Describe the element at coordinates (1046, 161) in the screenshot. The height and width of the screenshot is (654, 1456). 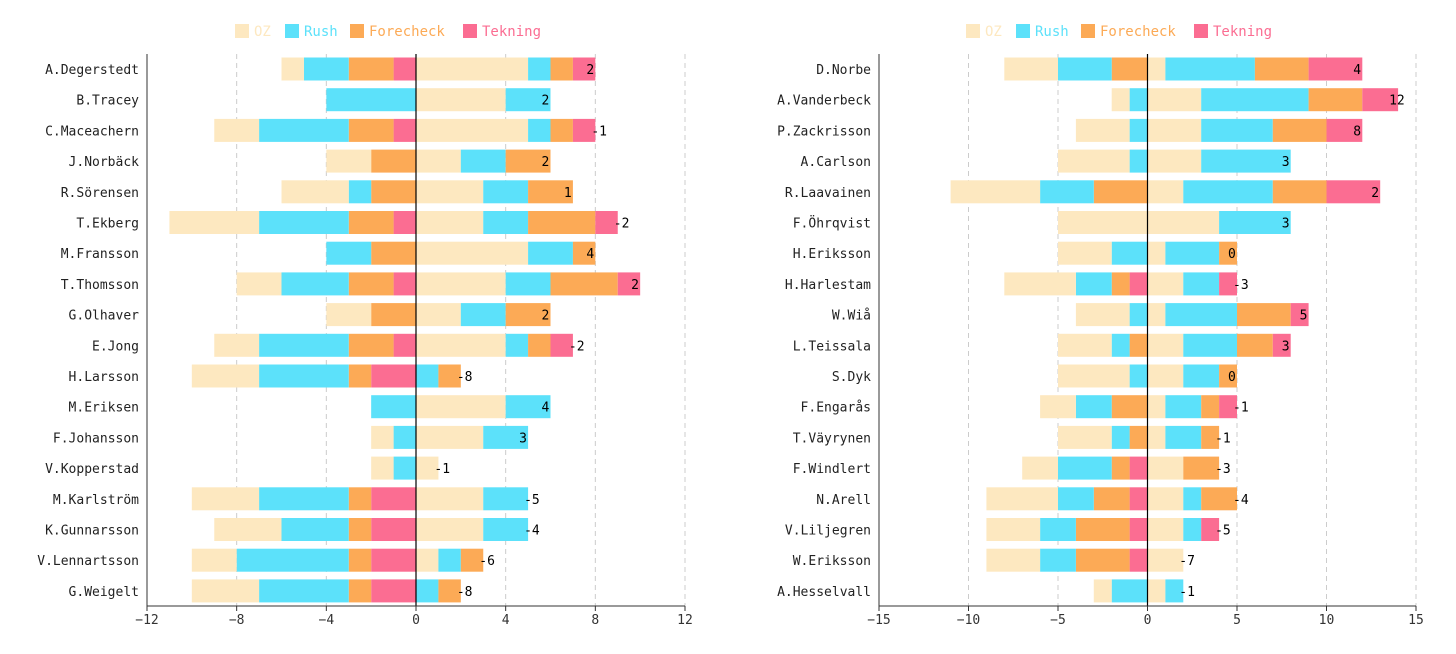
I see `player-row: 3 A.Carlson` at that location.